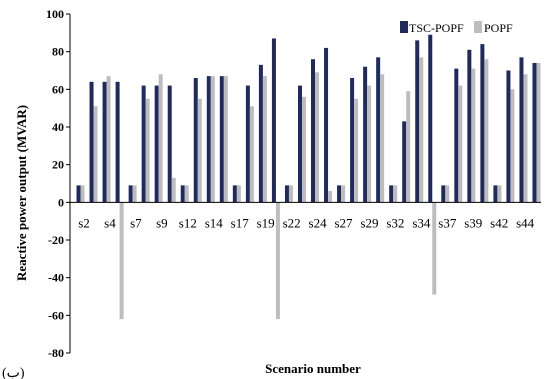  Describe the element at coordinates (56, 240) in the screenshot. I see `y-tick-label: -20` at that location.